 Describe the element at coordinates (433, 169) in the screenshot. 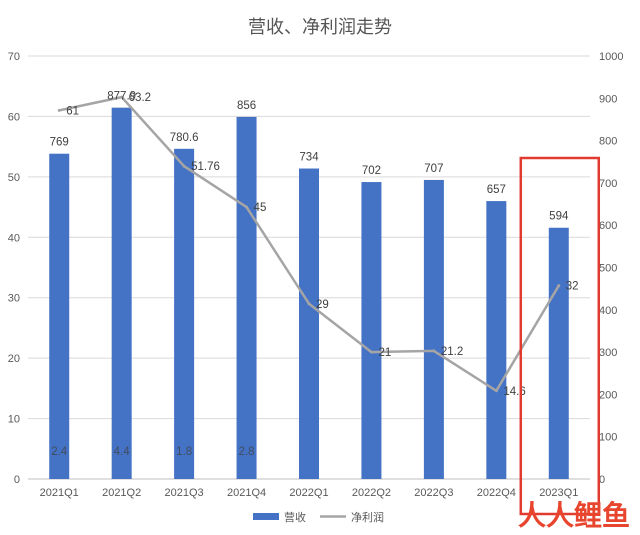

I see `bar-label: 707` at that location.